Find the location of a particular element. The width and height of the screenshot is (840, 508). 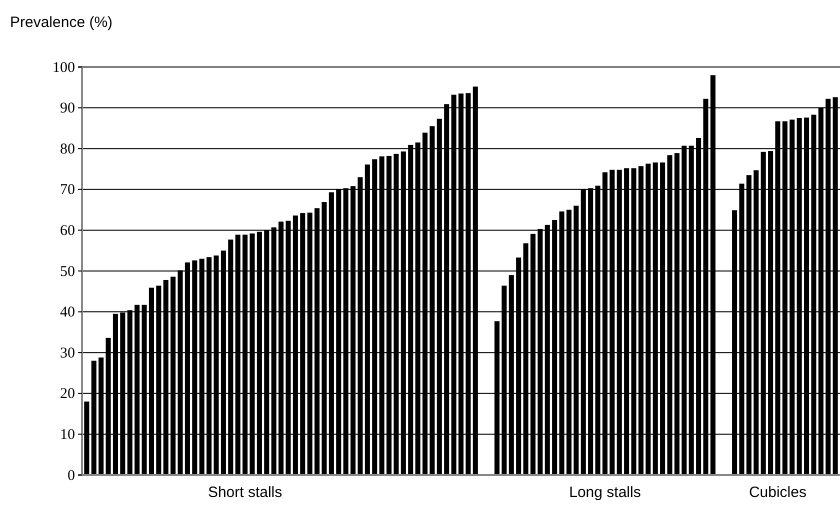

y-tick-label: 60 is located at coordinates (67, 231).